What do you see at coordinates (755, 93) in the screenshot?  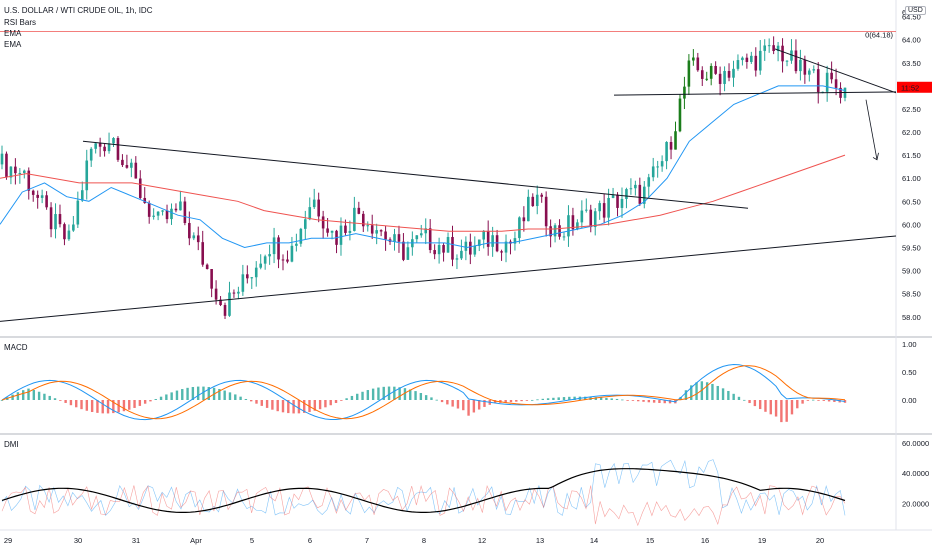 I see `neckline-trendline` at bounding box center [755, 93].